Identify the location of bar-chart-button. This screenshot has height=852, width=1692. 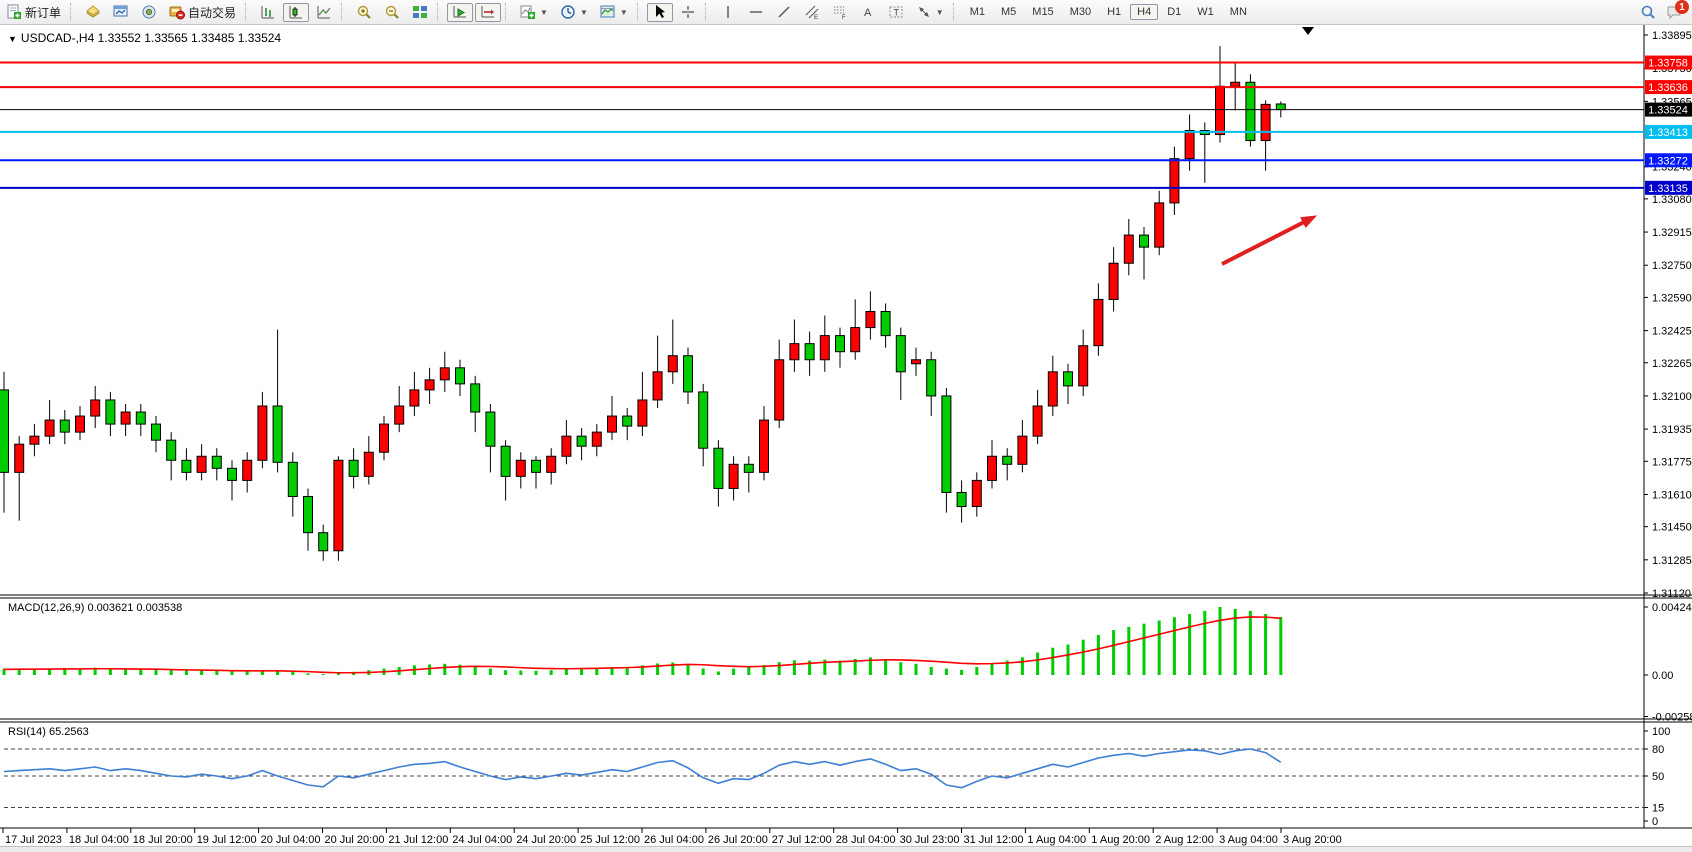
(268, 12).